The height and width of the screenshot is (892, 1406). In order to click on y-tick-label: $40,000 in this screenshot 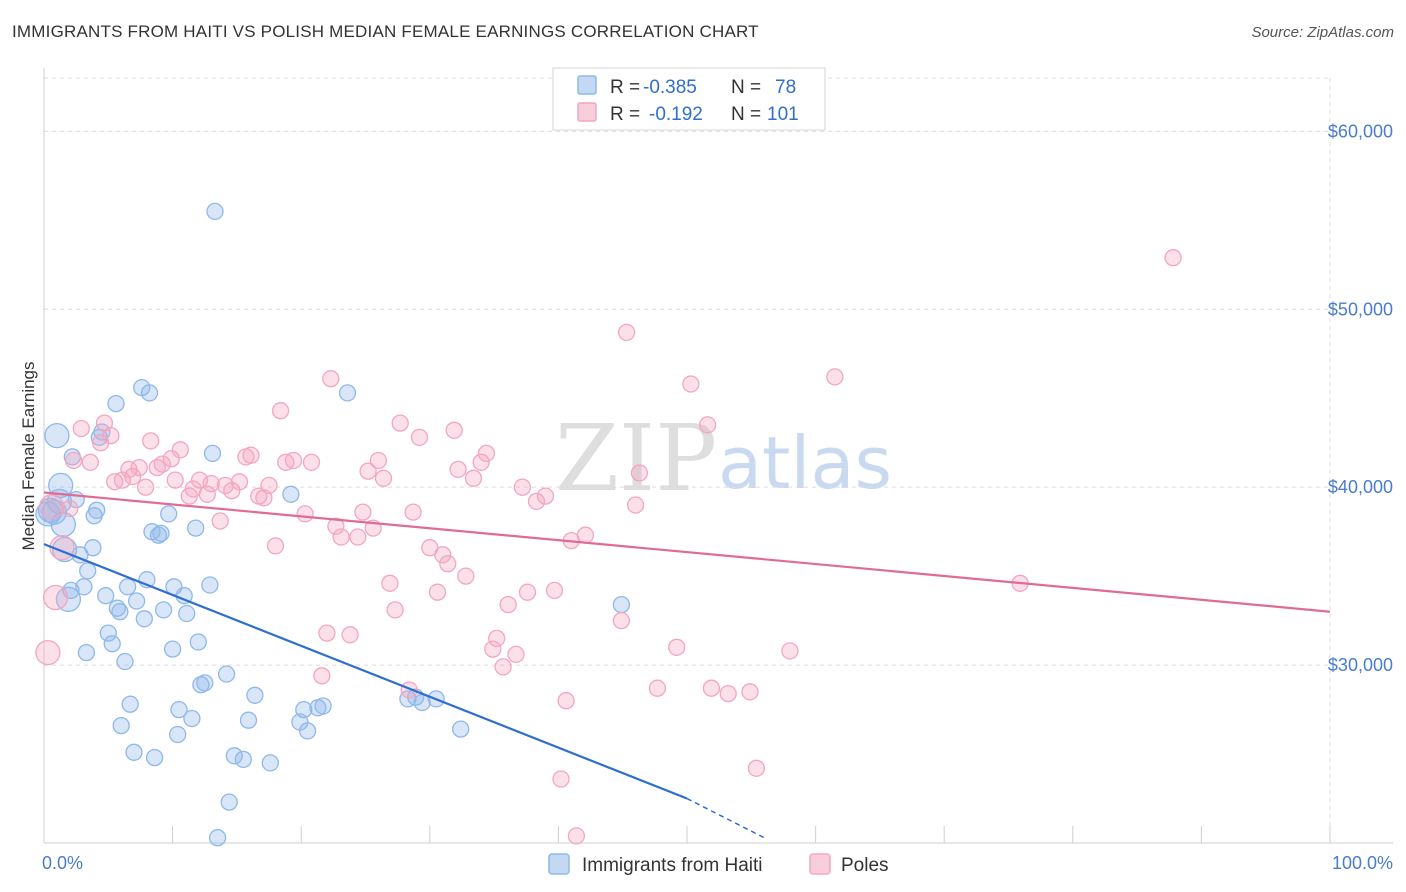, I will do `click(1360, 487)`.